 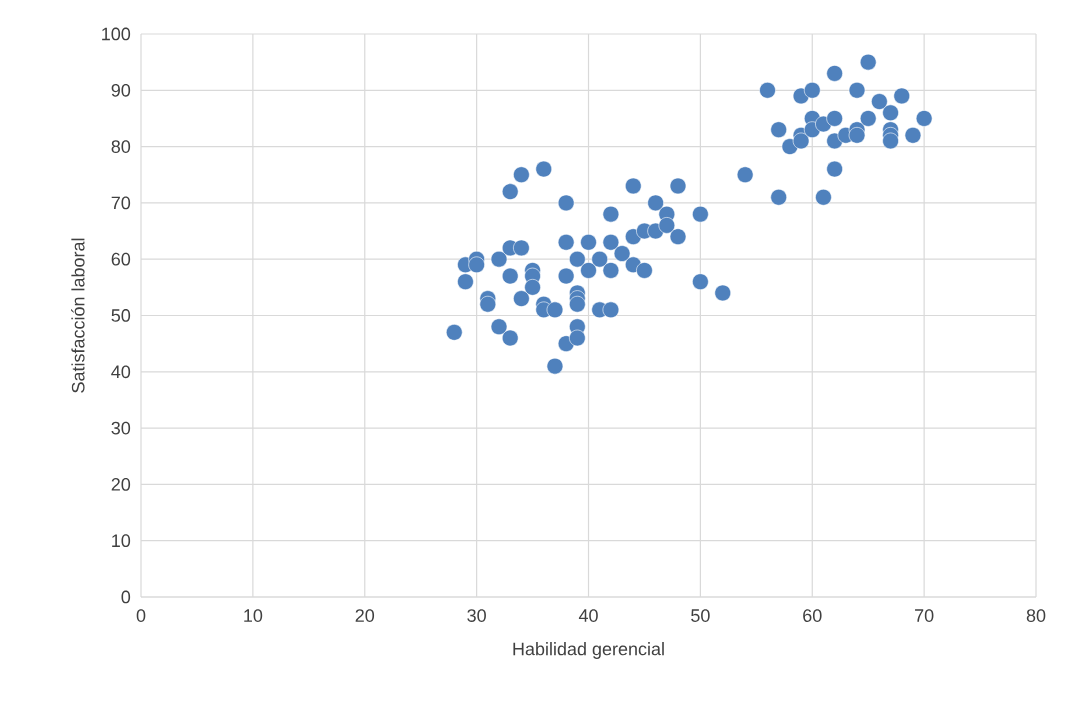 I want to click on y-tick-label: 70, so click(x=121, y=203).